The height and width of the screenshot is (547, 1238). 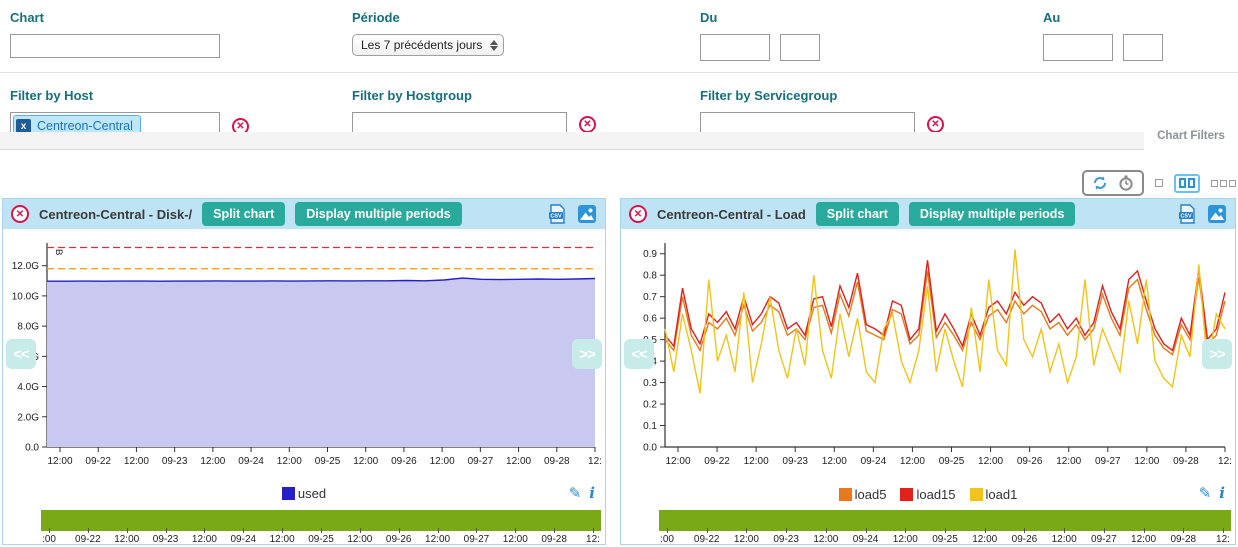 What do you see at coordinates (1191, 136) in the screenshot?
I see `chart-filters-tab: Chart Filters` at bounding box center [1191, 136].